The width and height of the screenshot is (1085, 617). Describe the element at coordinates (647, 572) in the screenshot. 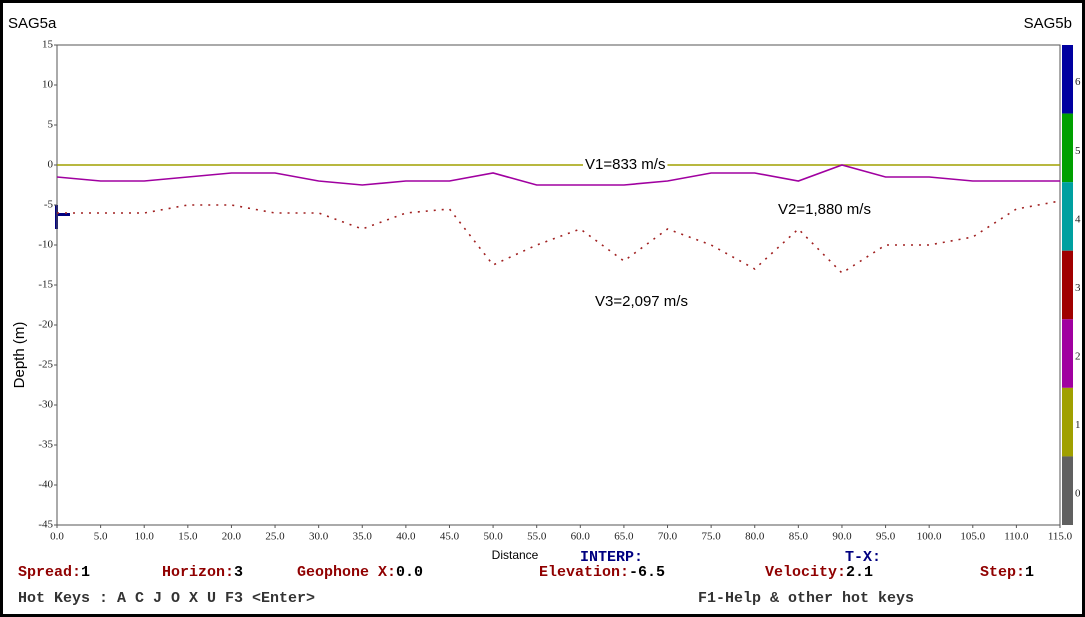

I see `status-value: -6.5` at that location.